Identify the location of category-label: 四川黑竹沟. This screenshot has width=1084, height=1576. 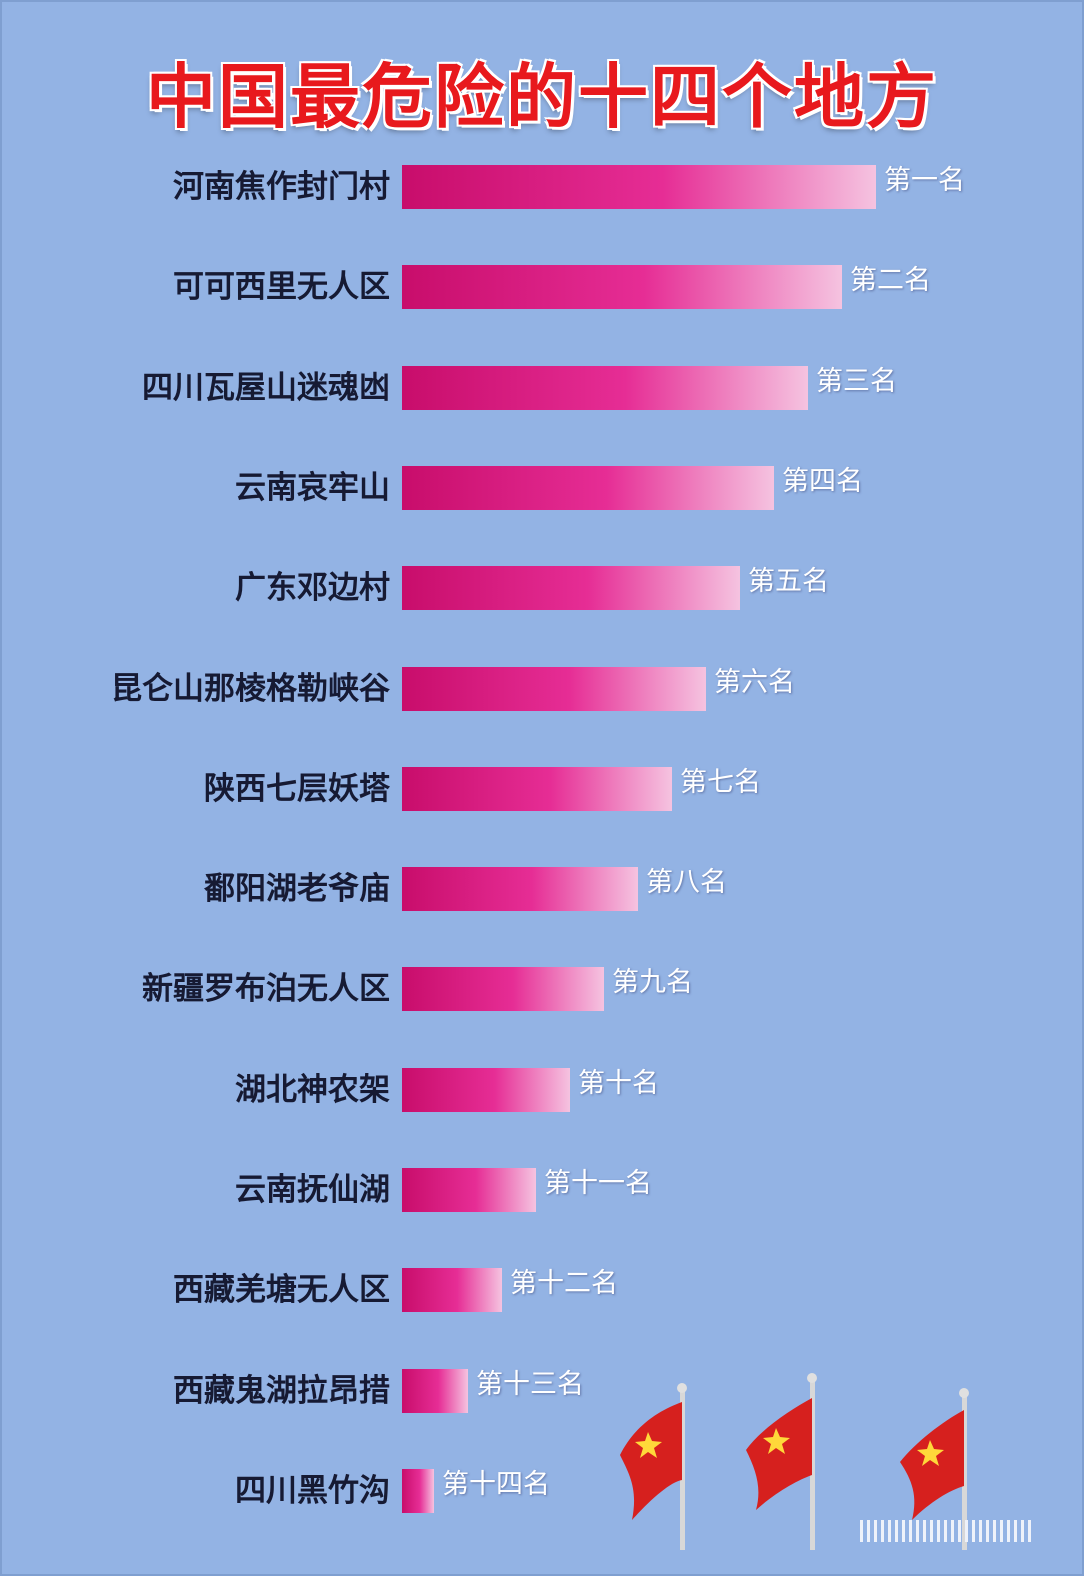
(312, 1491).